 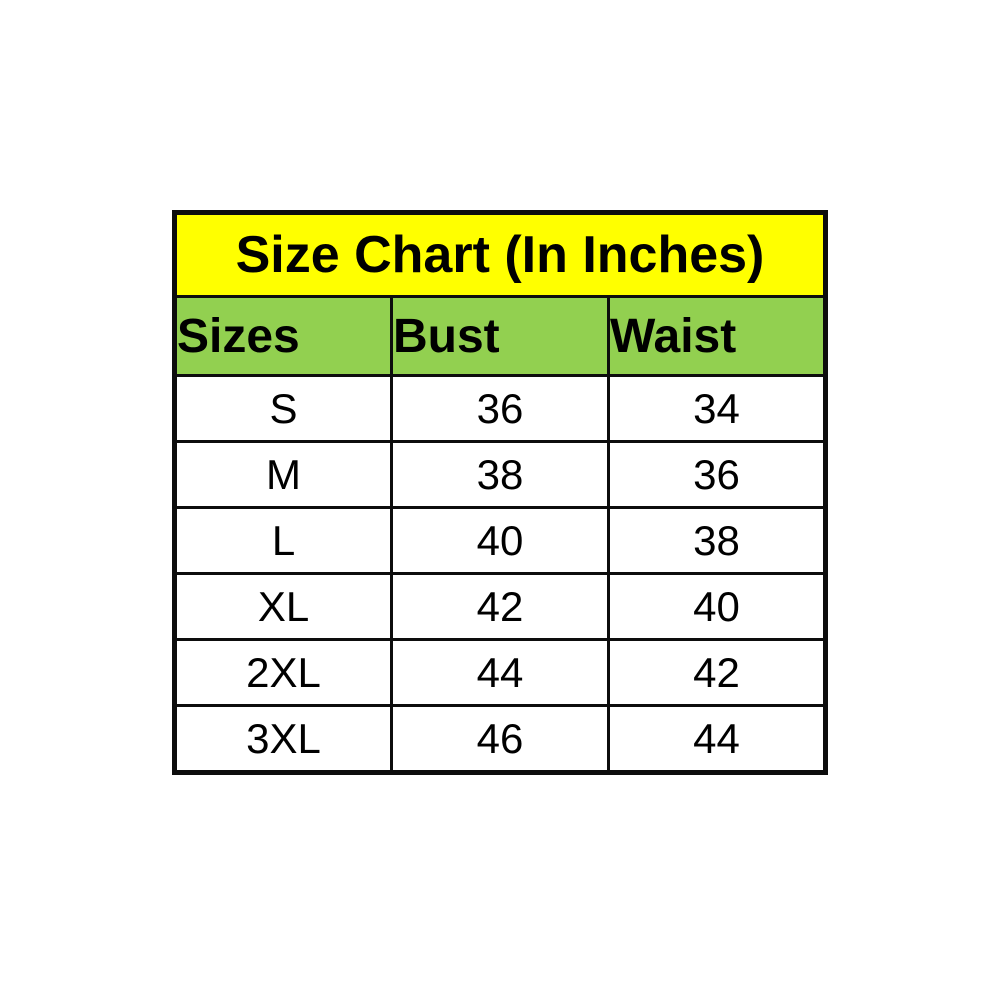 I want to click on bust-cell: 44, so click(x=500, y=672).